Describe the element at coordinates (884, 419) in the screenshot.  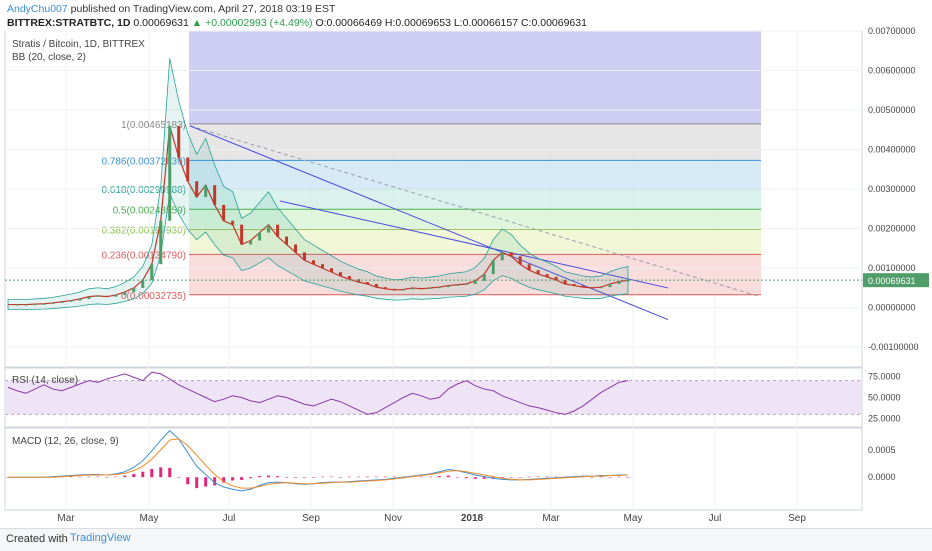
I see `rsi-tick-label: 25.0000` at that location.